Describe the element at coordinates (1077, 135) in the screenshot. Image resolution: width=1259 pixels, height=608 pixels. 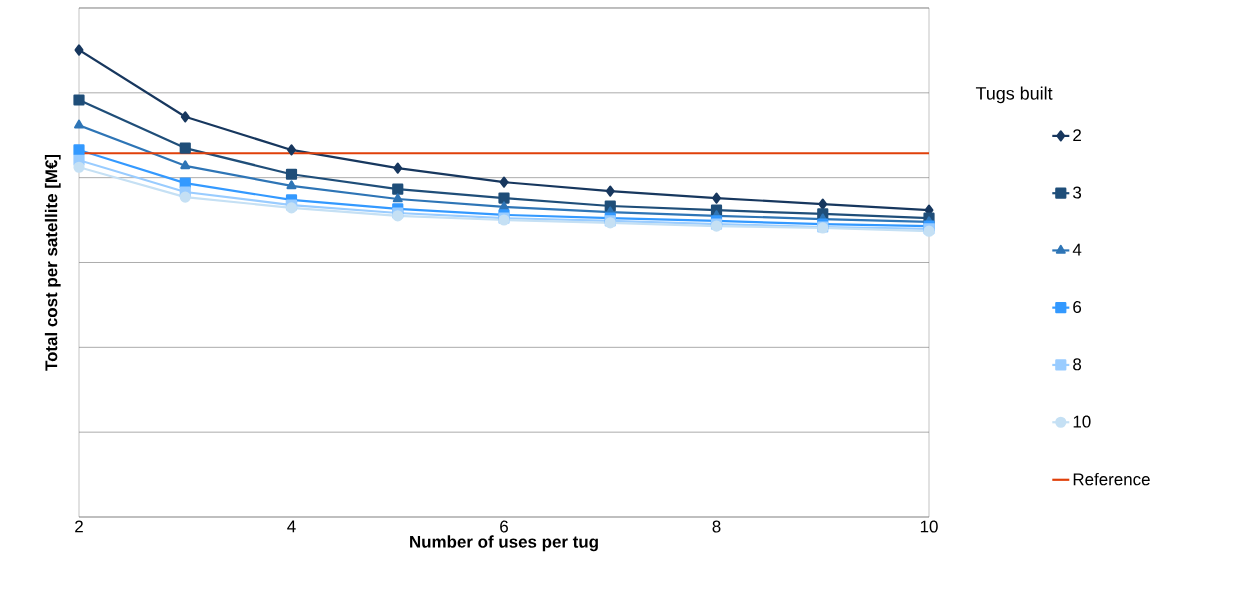
I see `legend-label: 2` at that location.